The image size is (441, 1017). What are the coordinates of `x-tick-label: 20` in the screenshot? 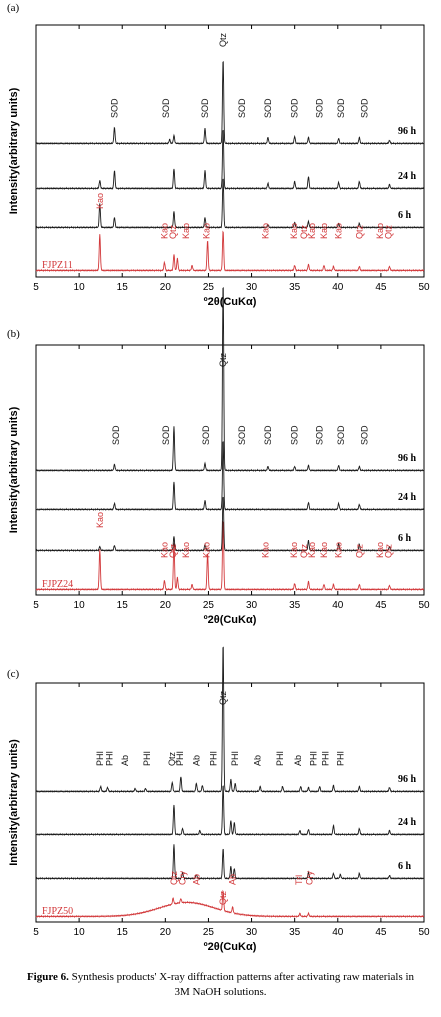 It's located at (166, 932).